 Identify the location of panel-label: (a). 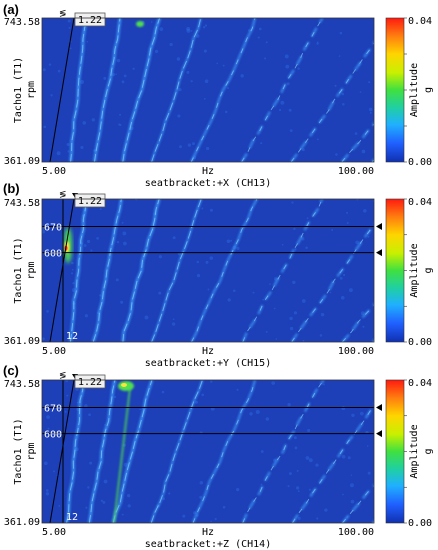
(11, 9).